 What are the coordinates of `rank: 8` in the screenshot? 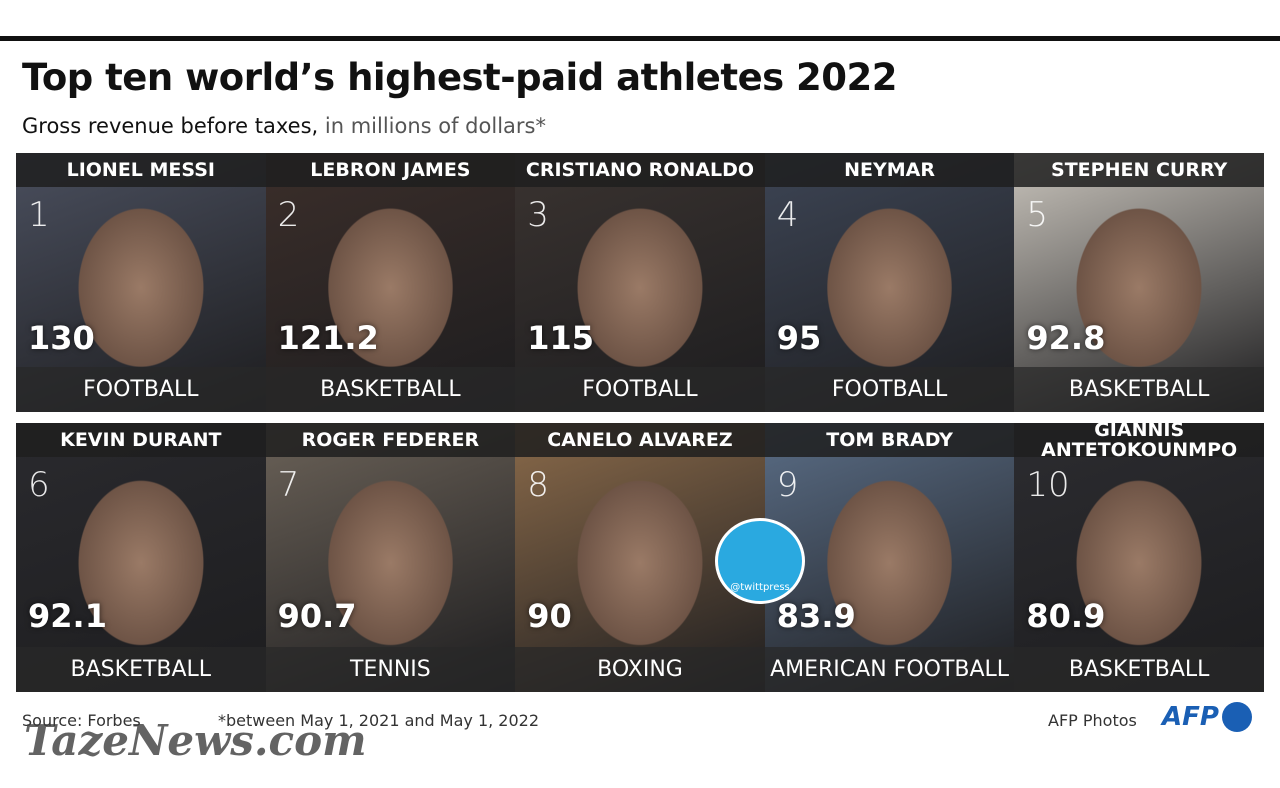 It's located at (538, 485).